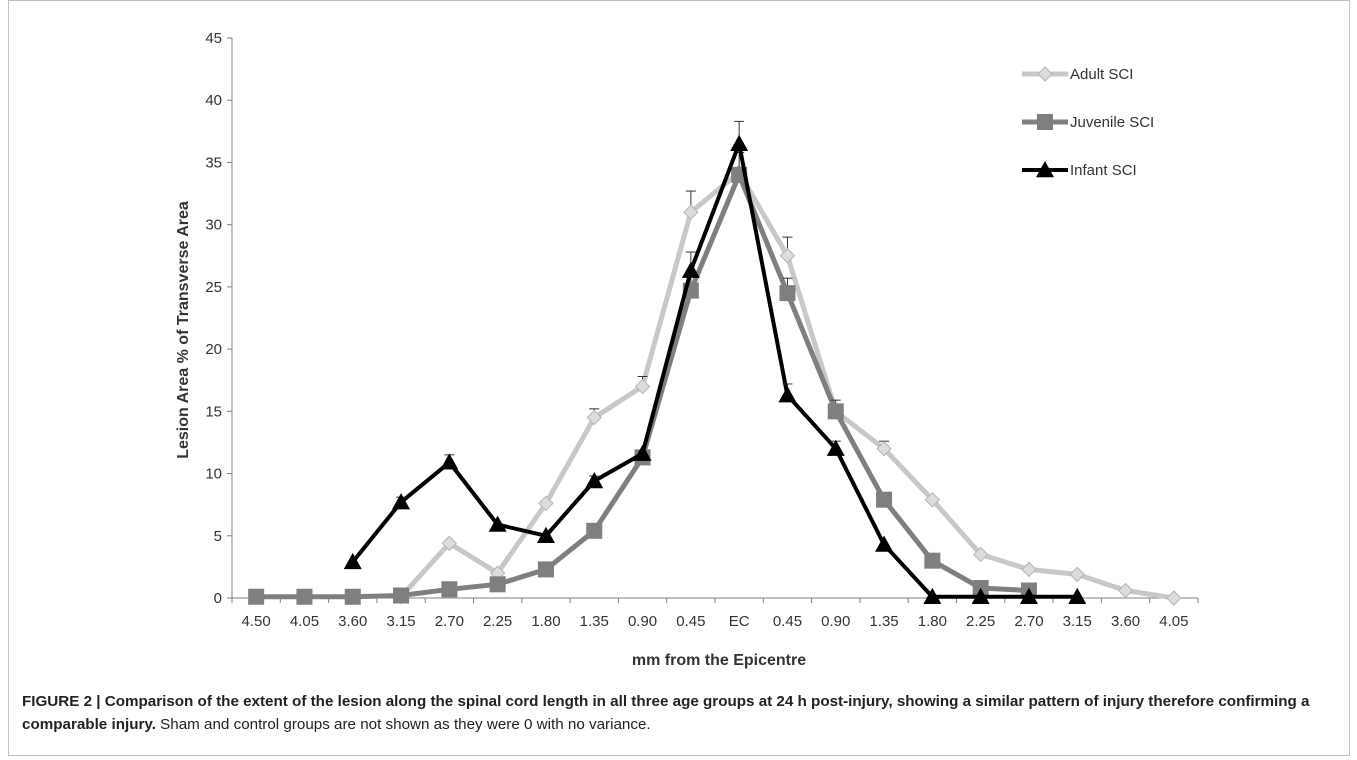 The height and width of the screenshot is (760, 1357). Describe the element at coordinates (213, 38) in the screenshot. I see `y-tick-label: 45` at that location.